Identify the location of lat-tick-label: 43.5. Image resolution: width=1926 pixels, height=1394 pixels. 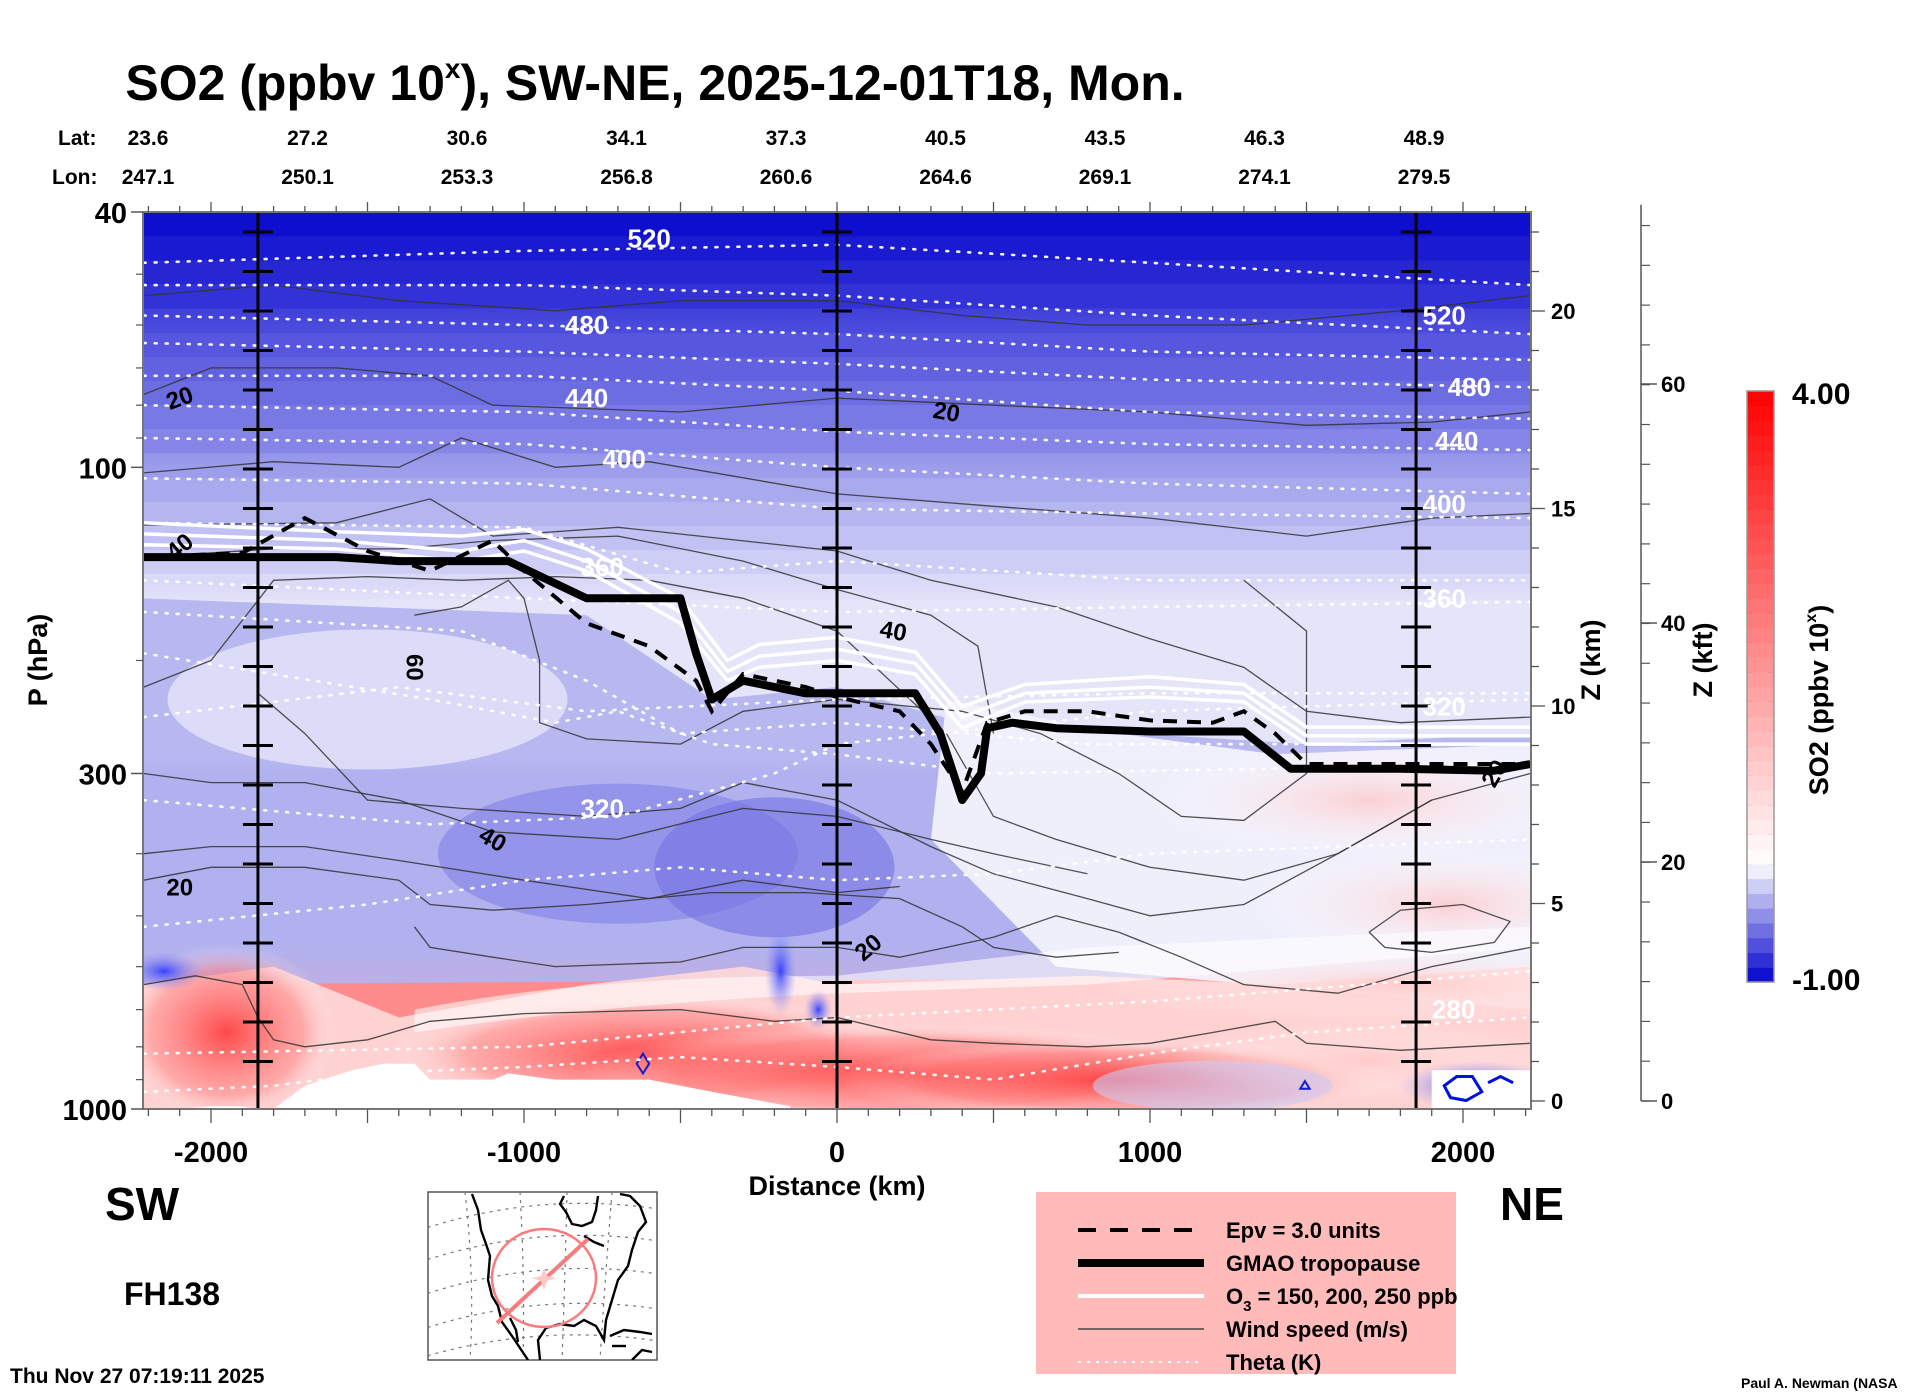
(1105, 138).